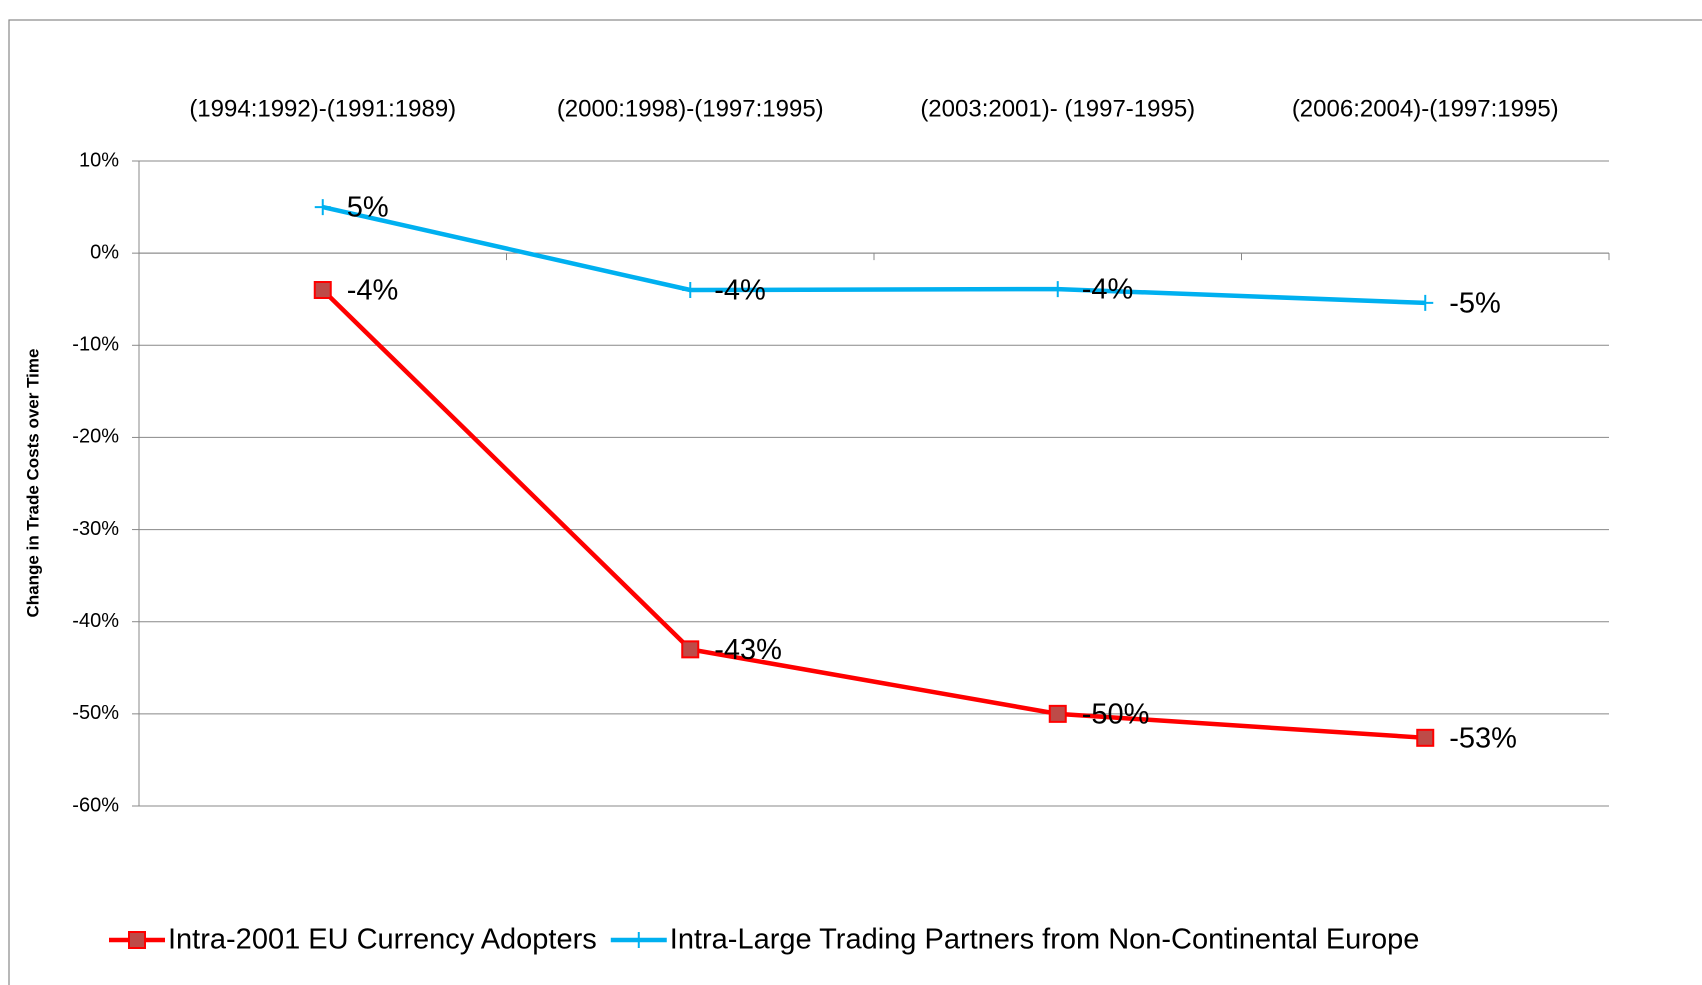  Describe the element at coordinates (95, 621) in the screenshot. I see `y-tick-label: -40%` at that location.